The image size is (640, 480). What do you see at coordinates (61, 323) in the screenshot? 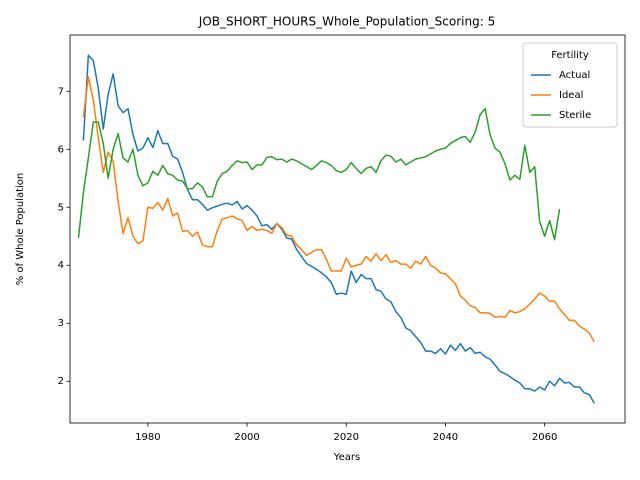
I see `y-tick-label: 3` at bounding box center [61, 323].